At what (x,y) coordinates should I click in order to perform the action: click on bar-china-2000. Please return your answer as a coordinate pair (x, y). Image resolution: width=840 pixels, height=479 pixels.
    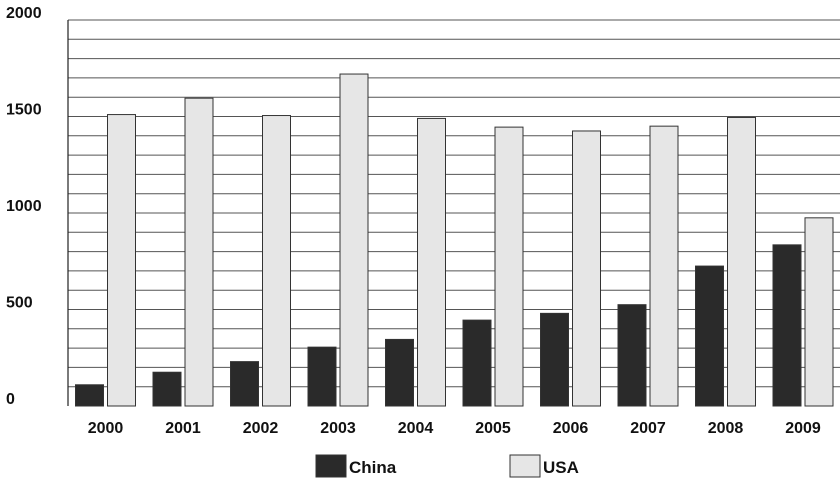
    Looking at the image, I should click on (89, 395).